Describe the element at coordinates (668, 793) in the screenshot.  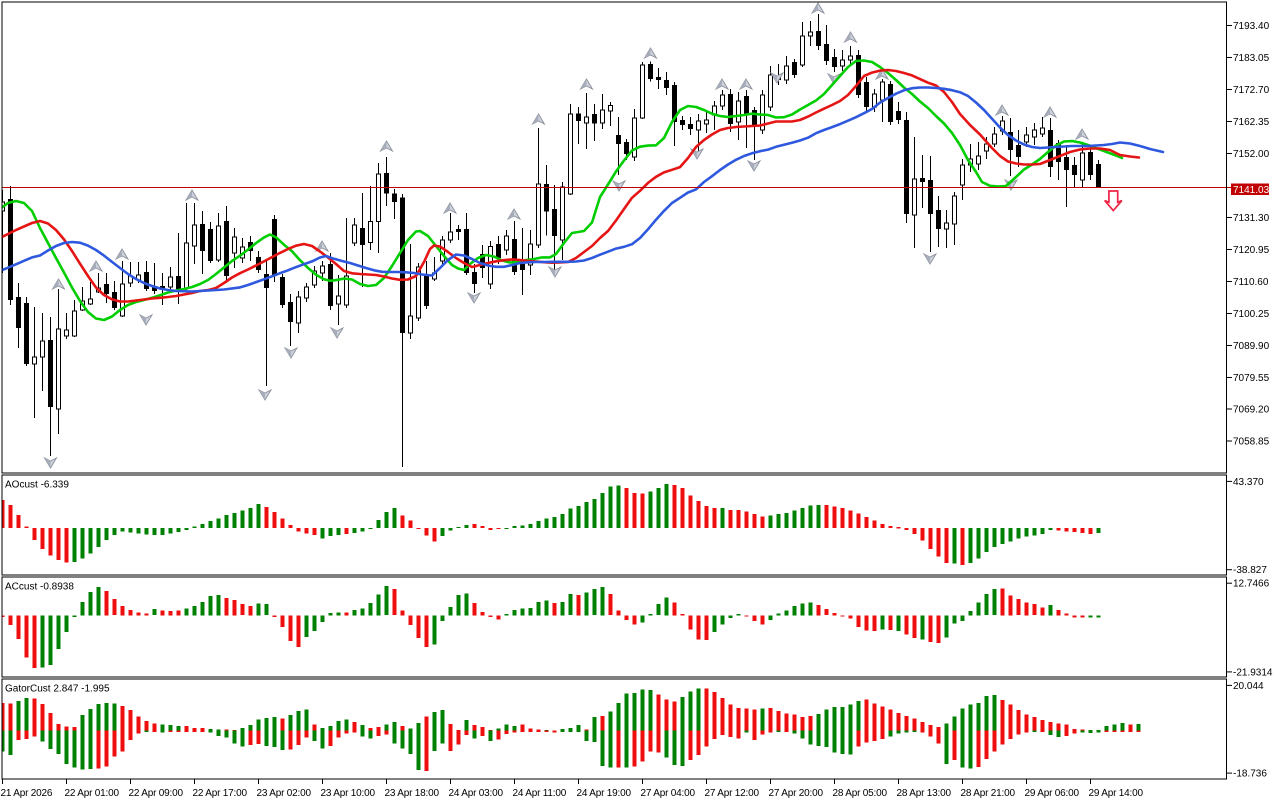
I see `svg-text: 27 Apr 04:00` at that location.